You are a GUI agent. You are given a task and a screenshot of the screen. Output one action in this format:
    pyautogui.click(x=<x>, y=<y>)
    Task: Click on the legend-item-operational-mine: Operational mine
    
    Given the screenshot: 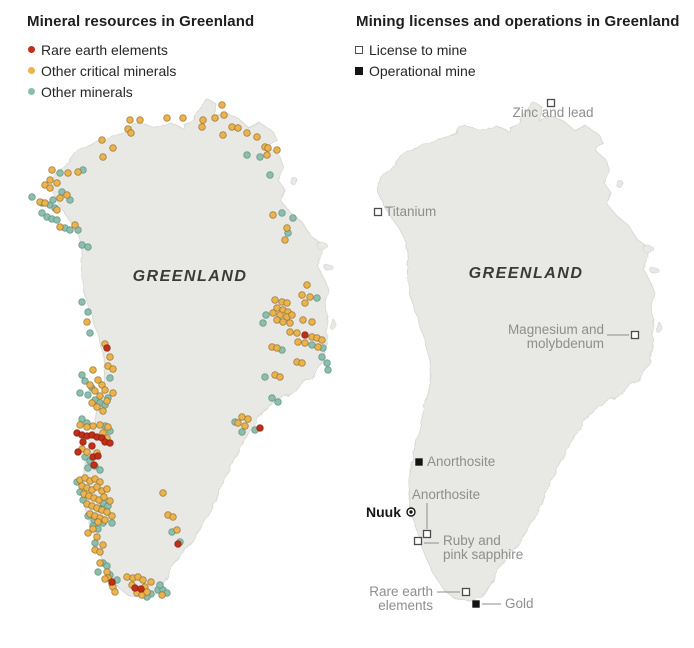 What is the action you would take?
    pyautogui.click(x=415, y=70)
    